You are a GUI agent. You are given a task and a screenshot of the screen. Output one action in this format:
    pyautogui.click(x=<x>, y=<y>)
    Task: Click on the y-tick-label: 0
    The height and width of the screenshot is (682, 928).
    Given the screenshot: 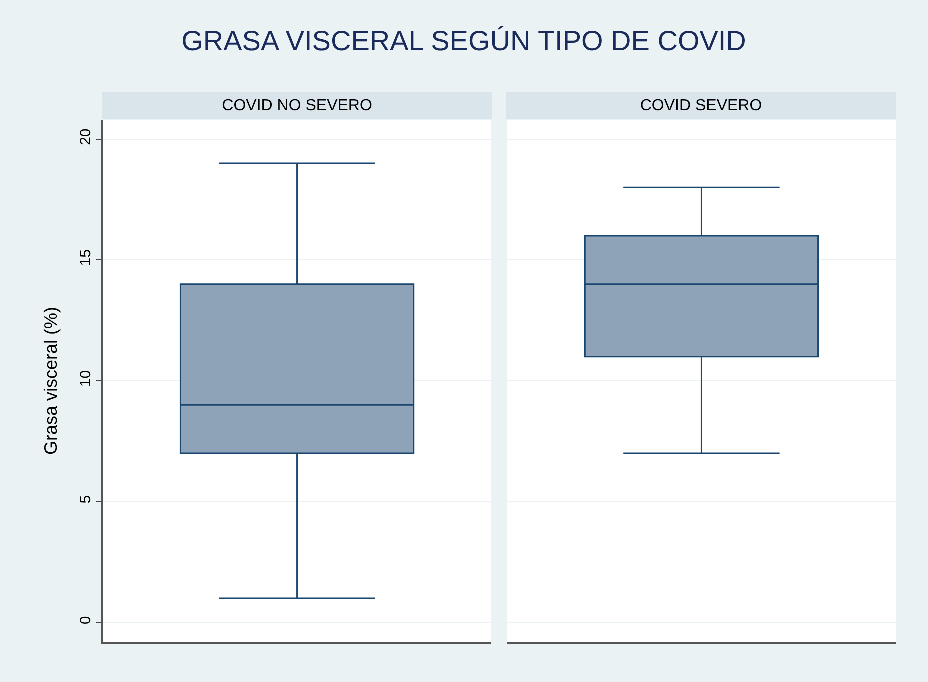 What is the action you would take?
    pyautogui.click(x=85, y=620)
    